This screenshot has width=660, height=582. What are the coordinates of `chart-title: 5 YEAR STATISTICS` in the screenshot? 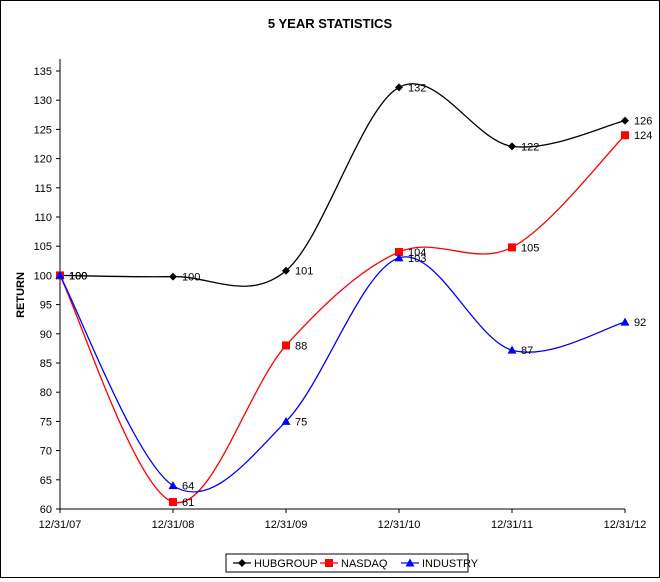 It's located at (330, 23).